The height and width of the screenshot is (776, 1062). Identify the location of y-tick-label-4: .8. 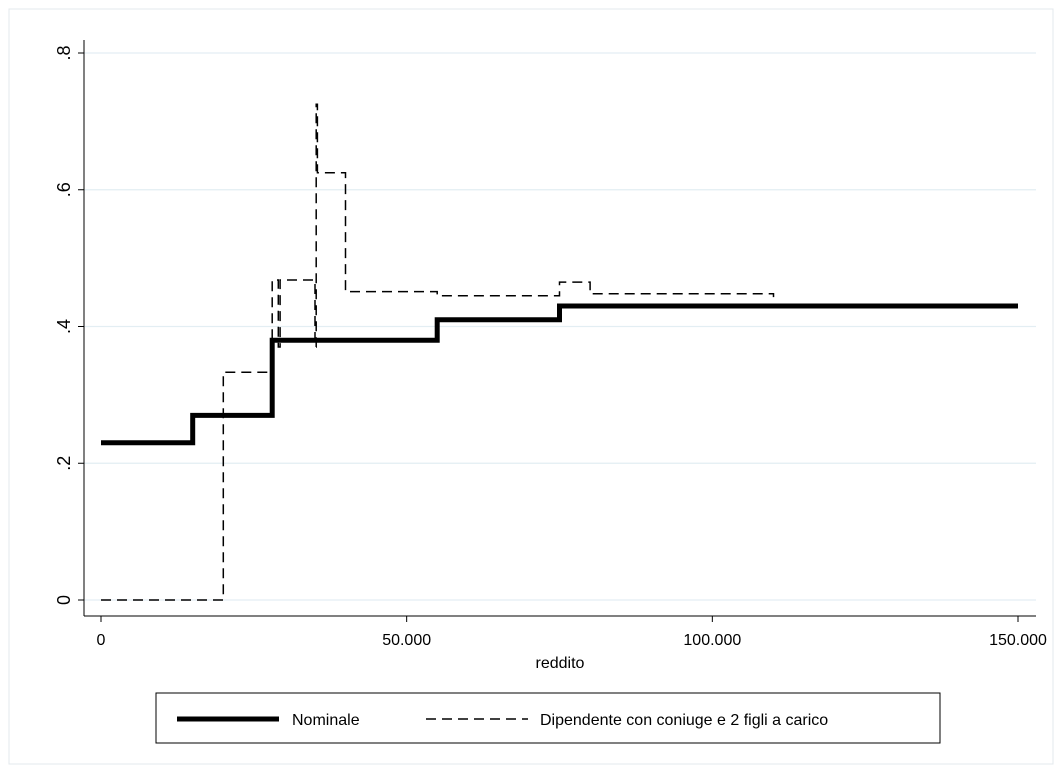
(64, 52).